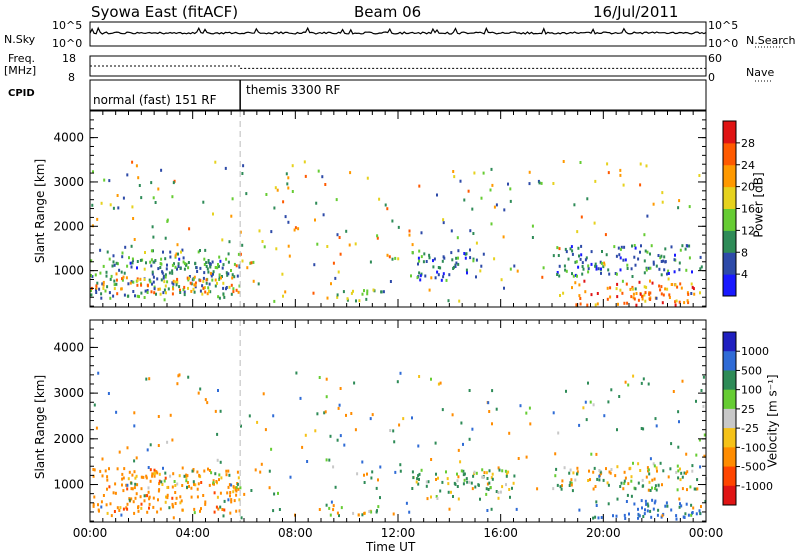  Describe the element at coordinates (69, 58) in the screenshot. I see `freq-tick-top: 18` at that location.